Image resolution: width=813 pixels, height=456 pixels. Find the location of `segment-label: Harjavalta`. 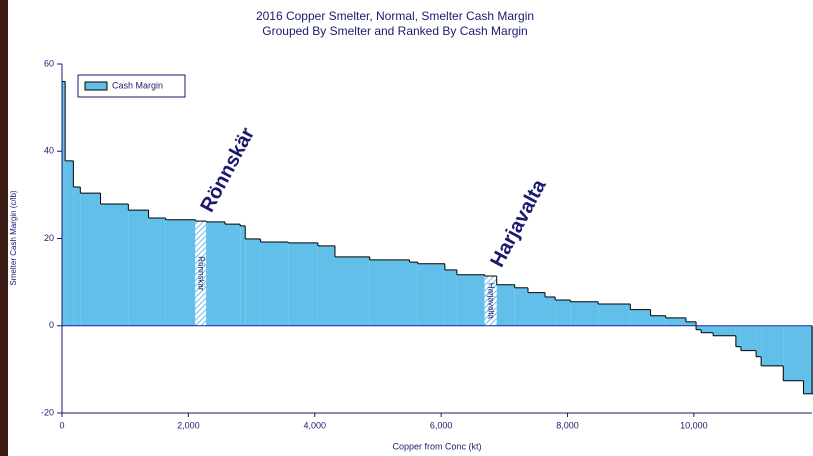

segment-label: Harjavalta is located at coordinates (491, 301).